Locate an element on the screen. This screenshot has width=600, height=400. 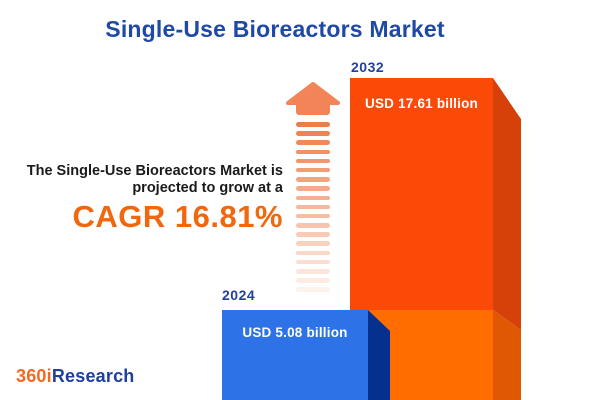
cagr-value: CAGR 16.81% is located at coordinates (177, 216).